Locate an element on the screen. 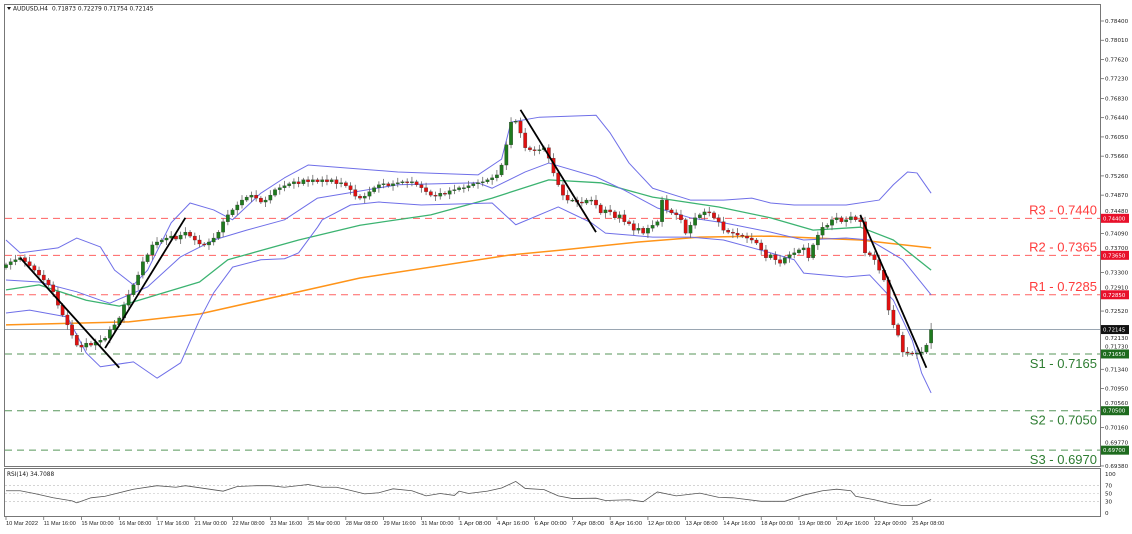  trendline is located at coordinates (69, 313).